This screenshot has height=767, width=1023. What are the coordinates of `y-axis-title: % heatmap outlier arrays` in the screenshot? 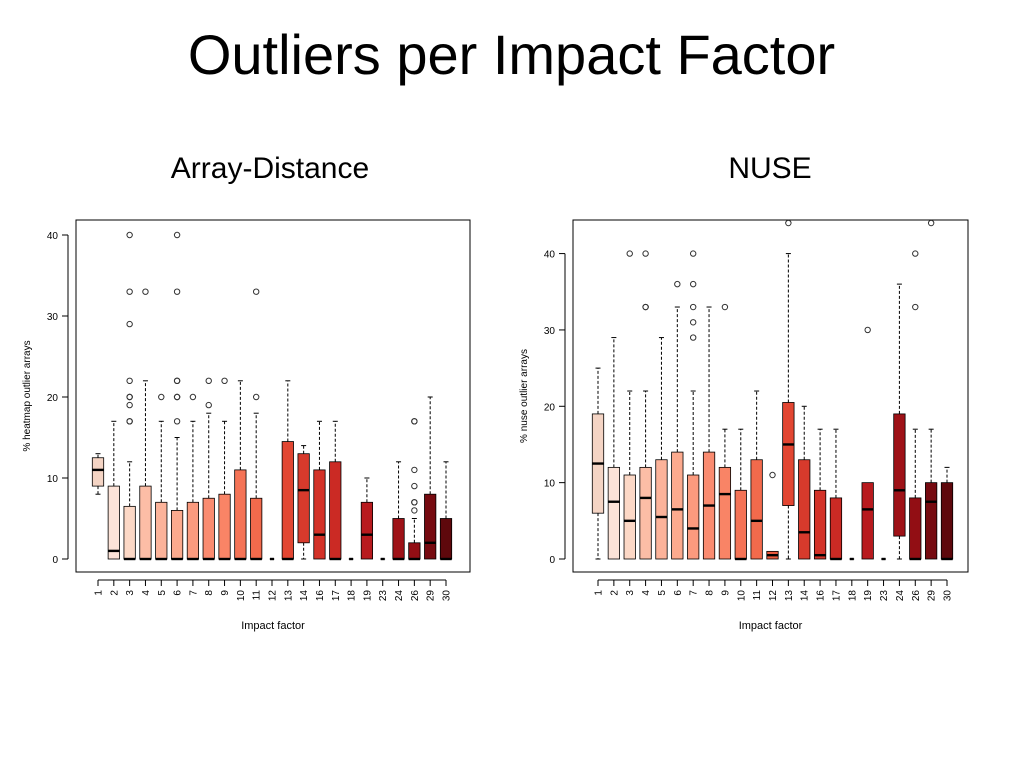 It's located at (27, 395).